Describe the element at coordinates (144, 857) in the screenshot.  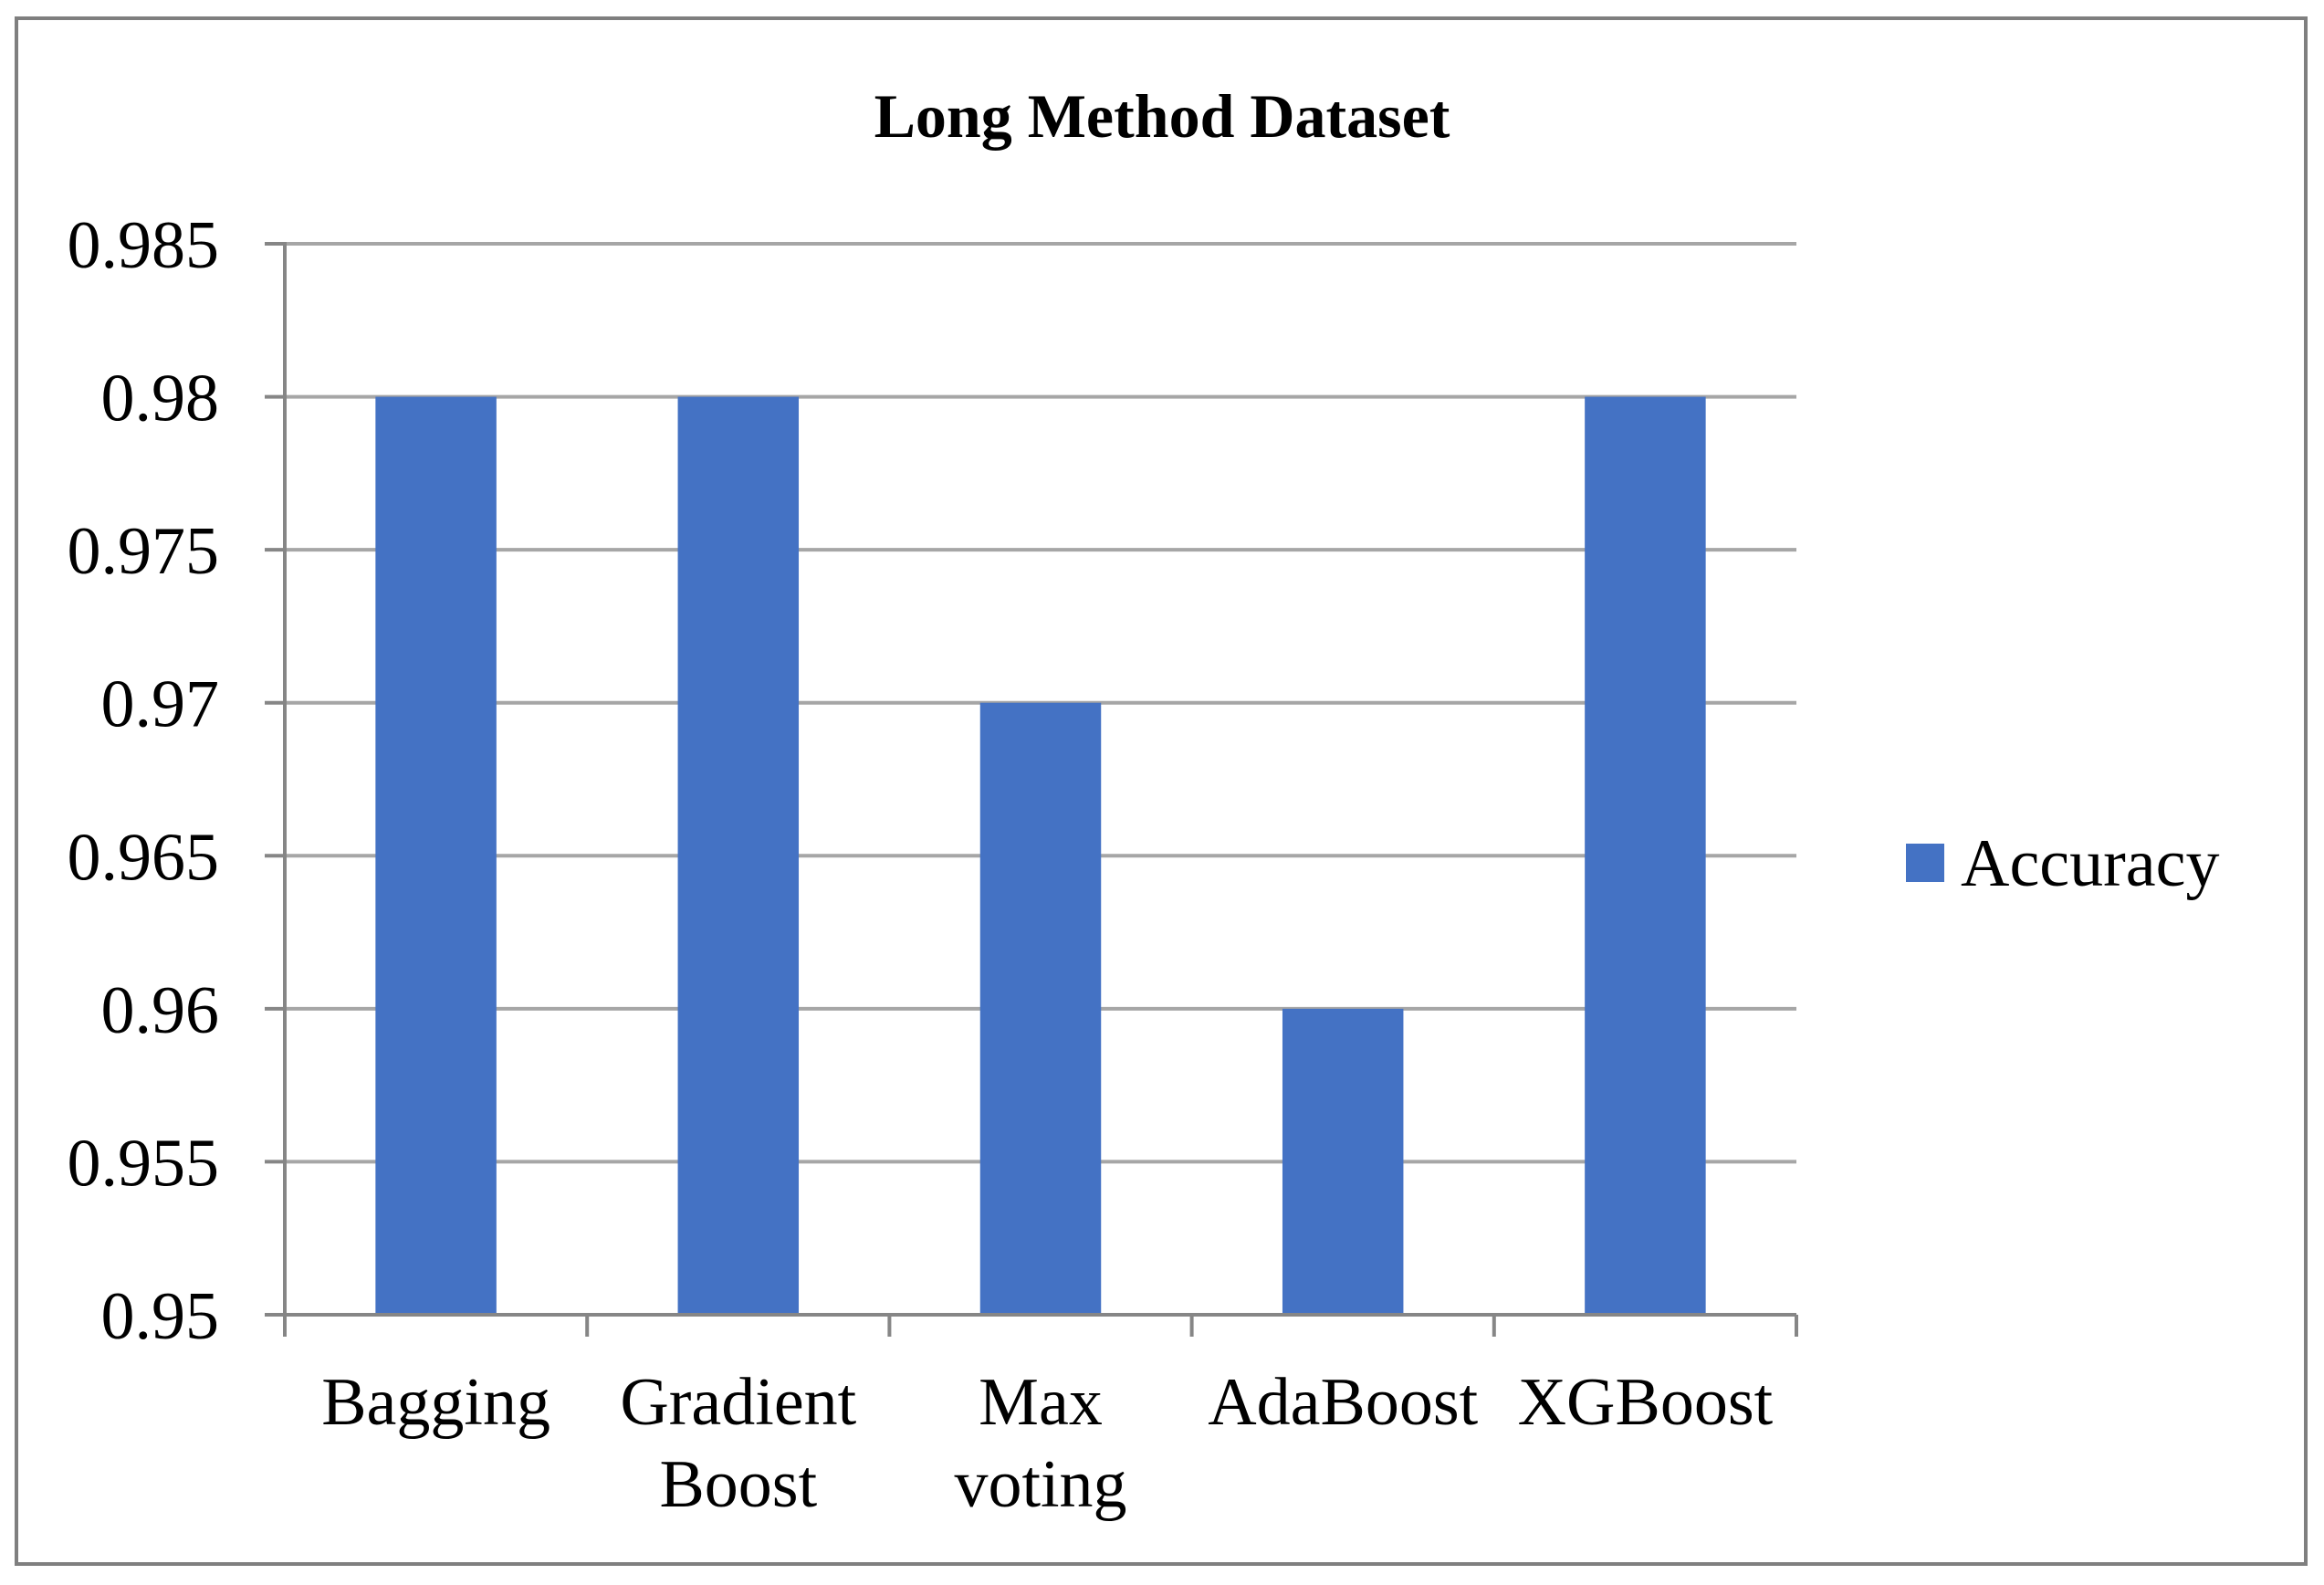
I see `y-tick-label: 0.965` at that location.